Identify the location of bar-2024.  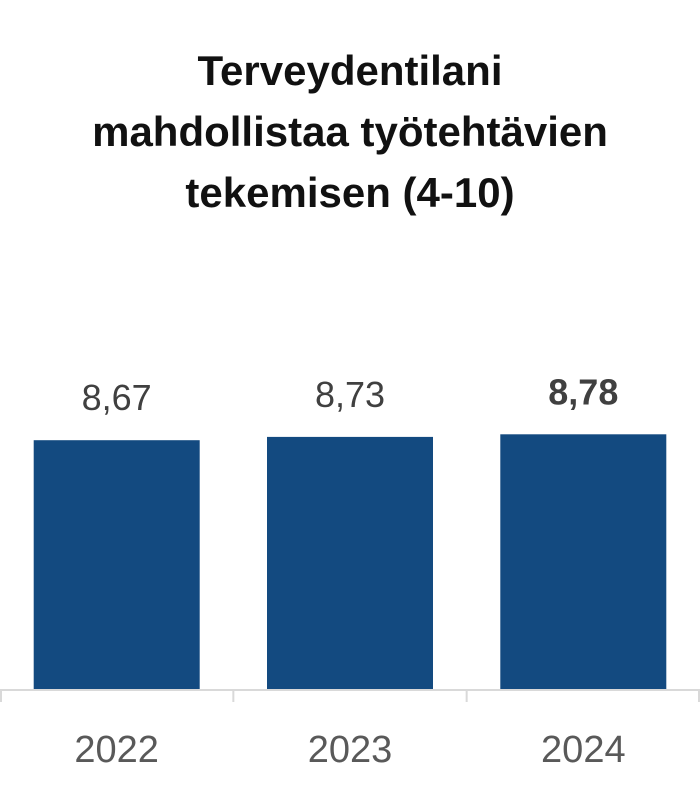
(583, 562).